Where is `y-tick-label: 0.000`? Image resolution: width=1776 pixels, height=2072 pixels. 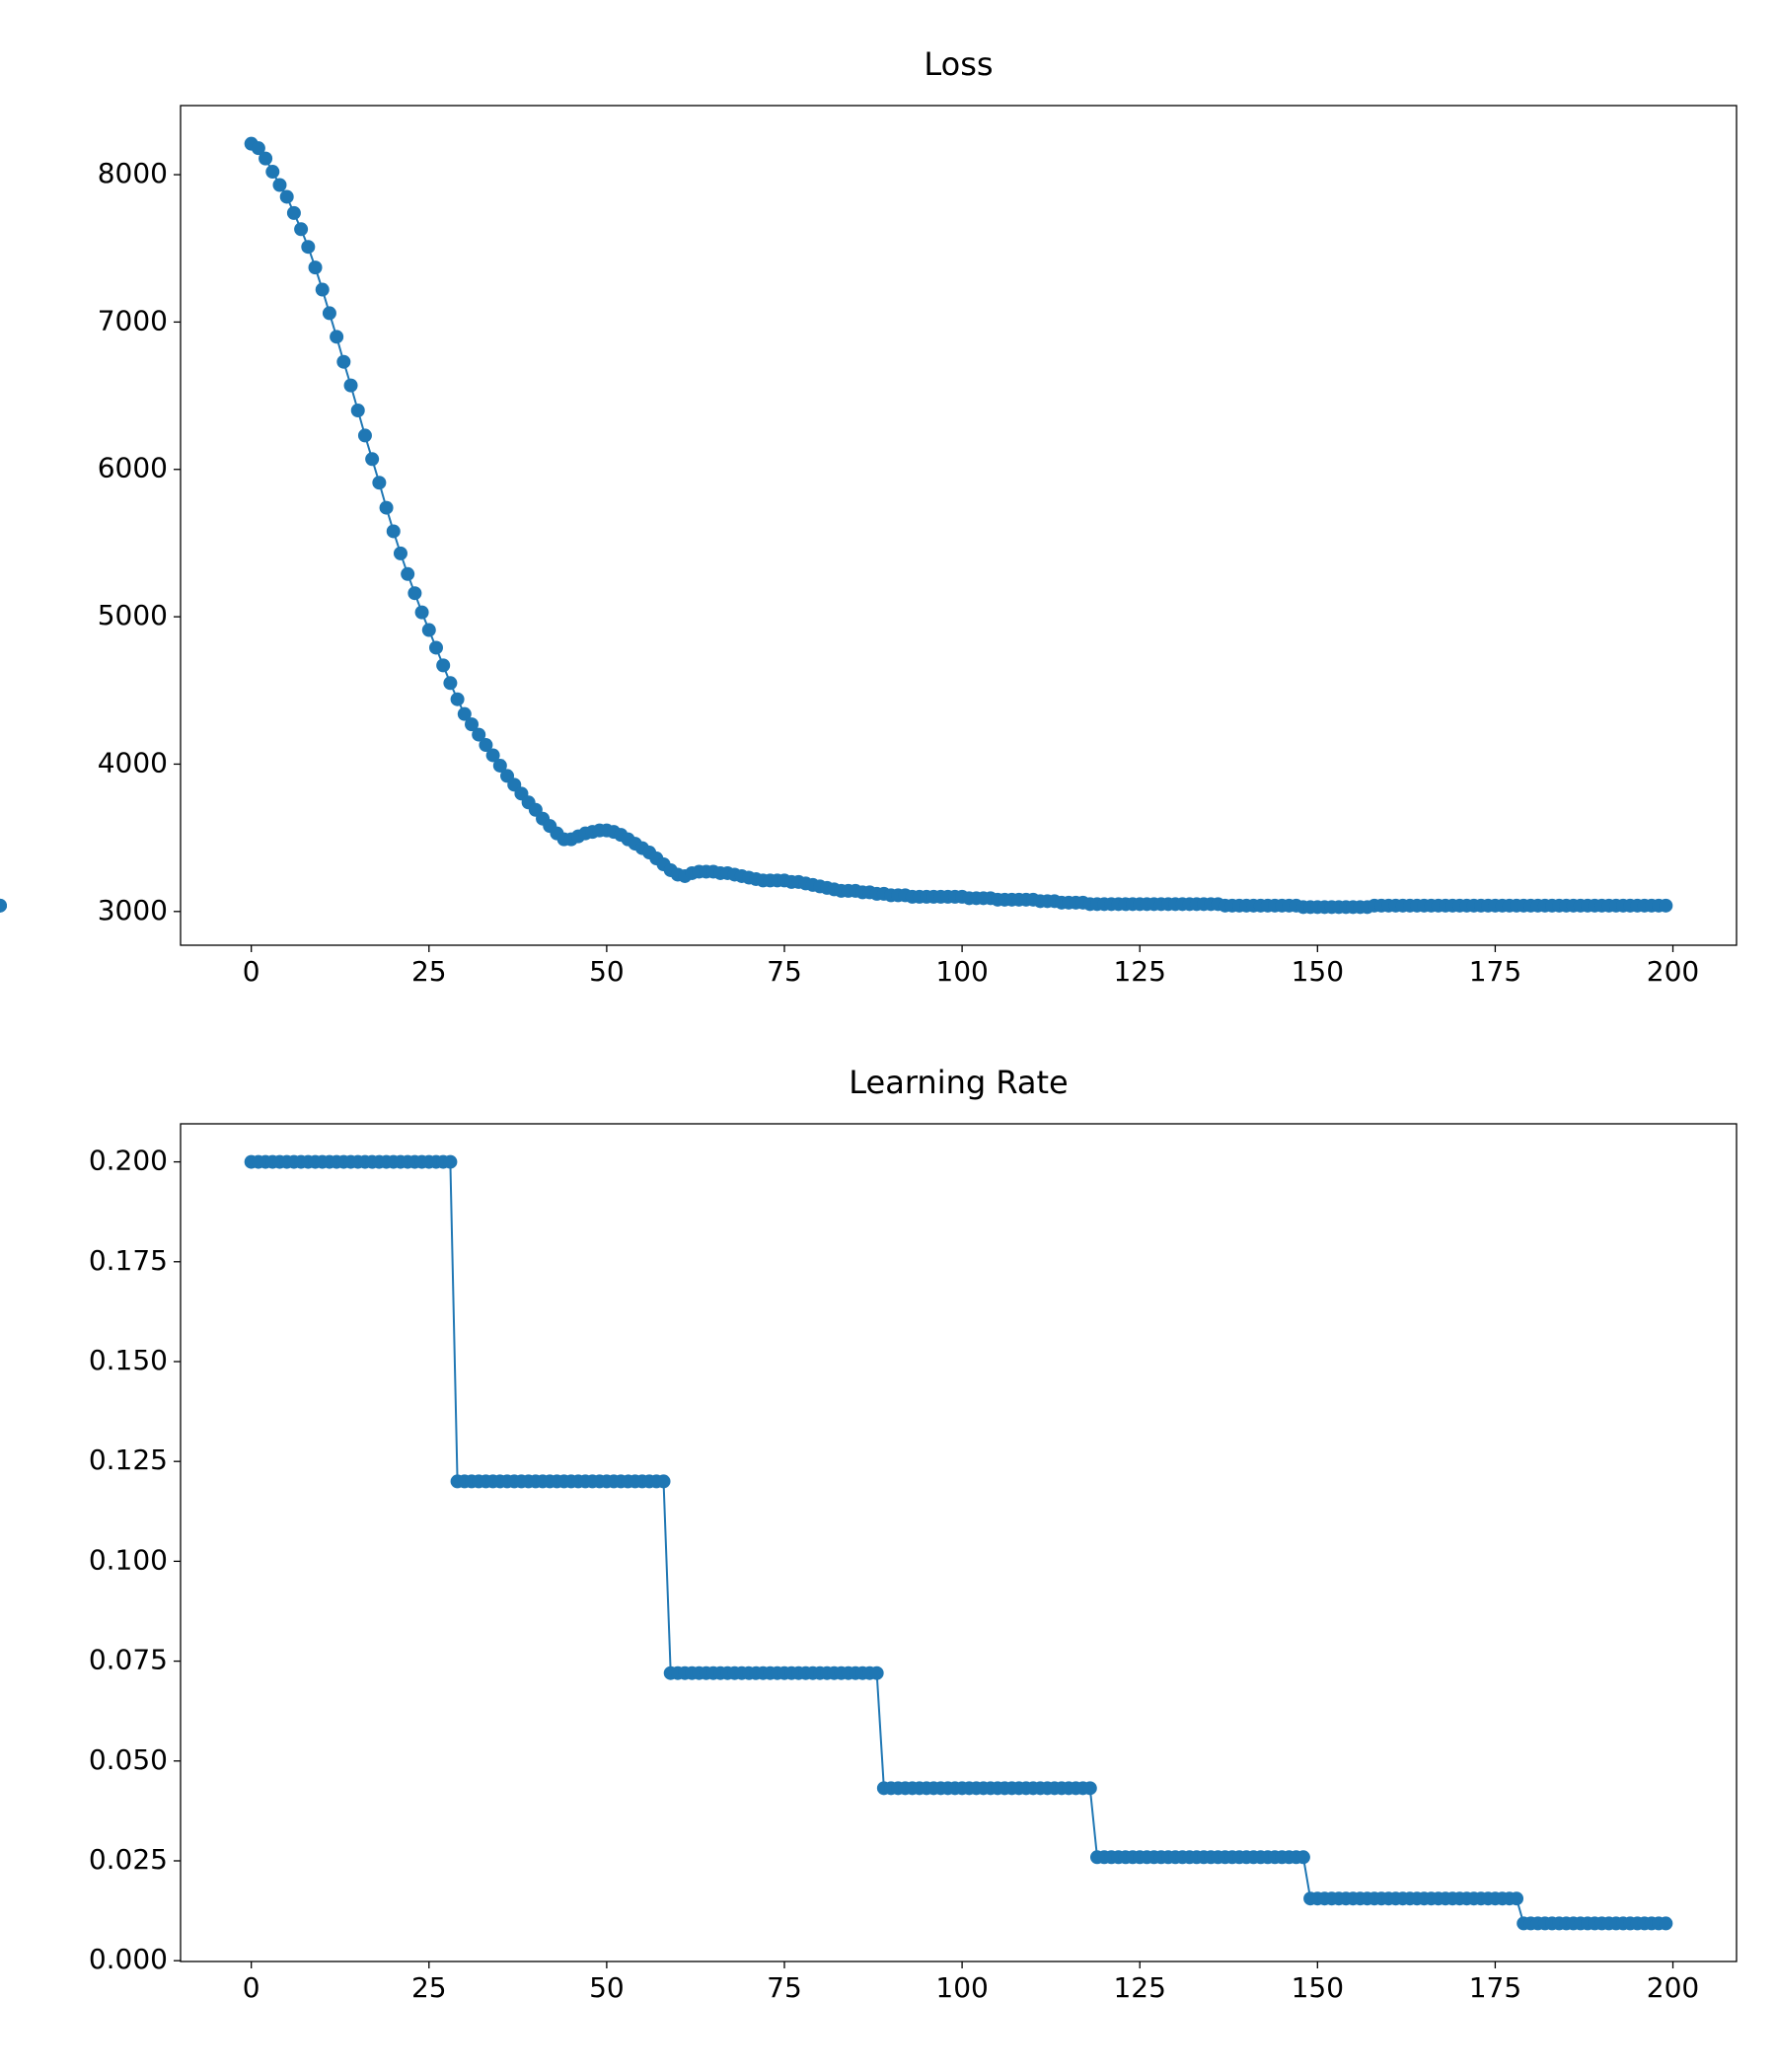
y-tick-label: 0.000 is located at coordinates (128, 1959).